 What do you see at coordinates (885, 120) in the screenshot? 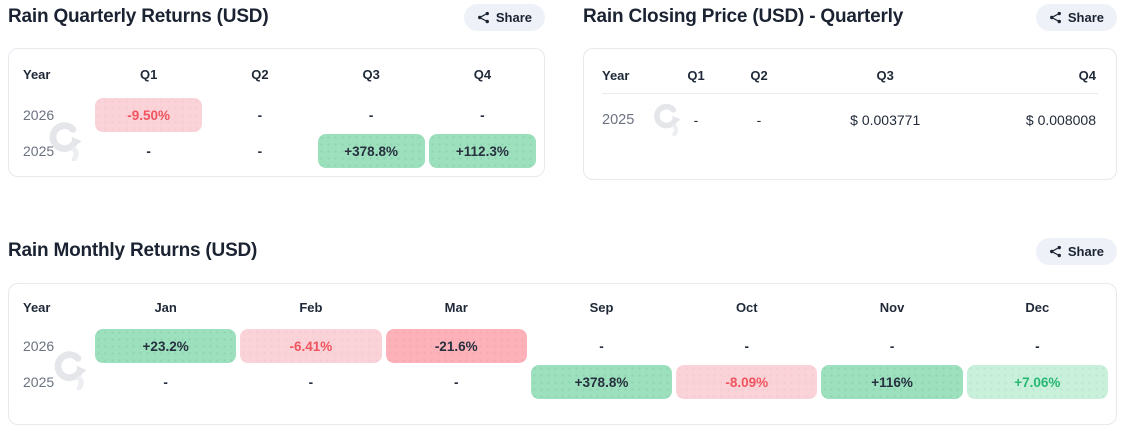
I see `price-cell: $ 0.003771` at bounding box center [885, 120].